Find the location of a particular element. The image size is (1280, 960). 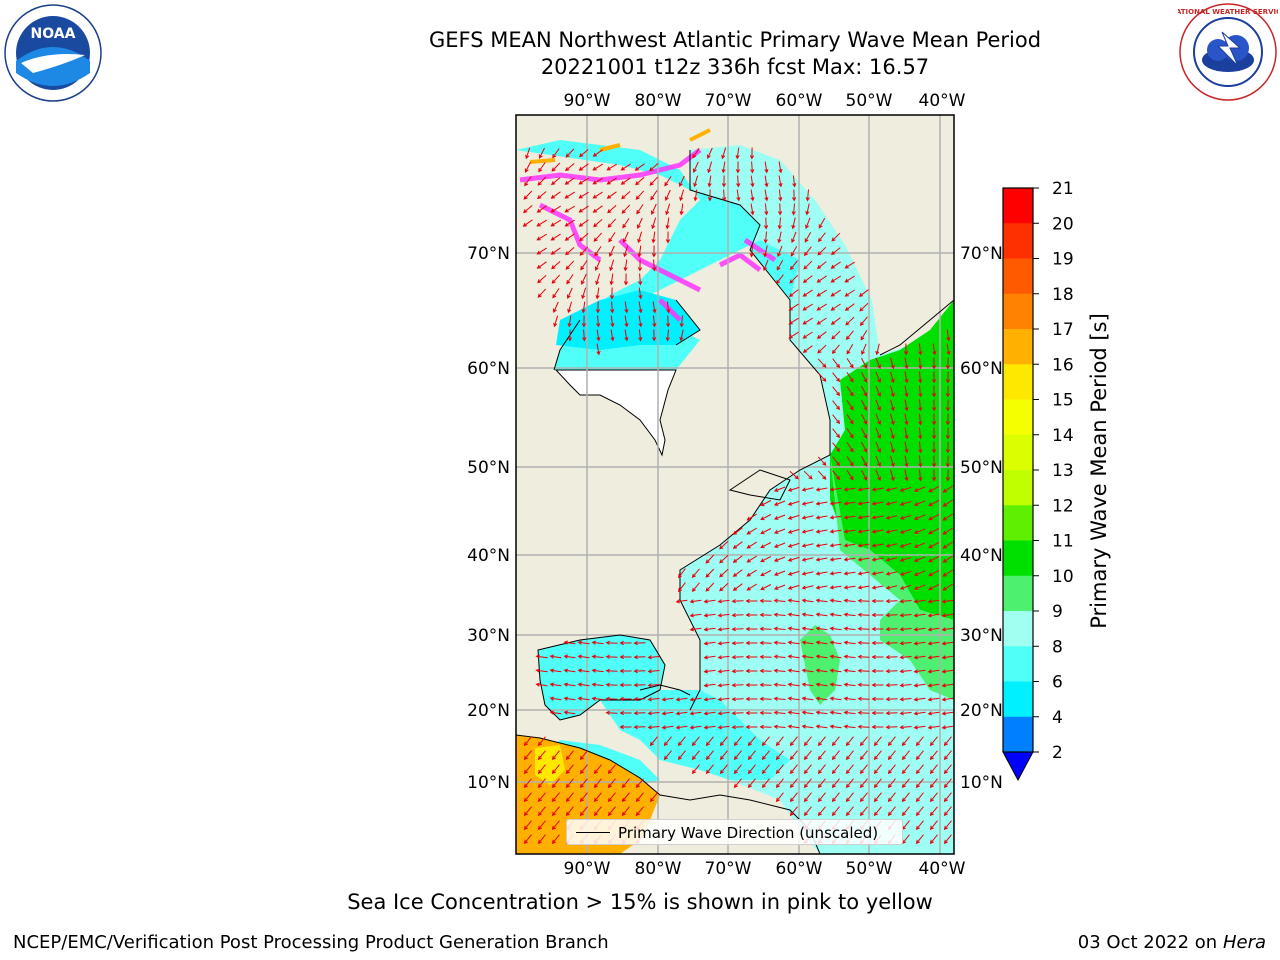

colorbar-under-arrow is located at coordinates (1018, 766).